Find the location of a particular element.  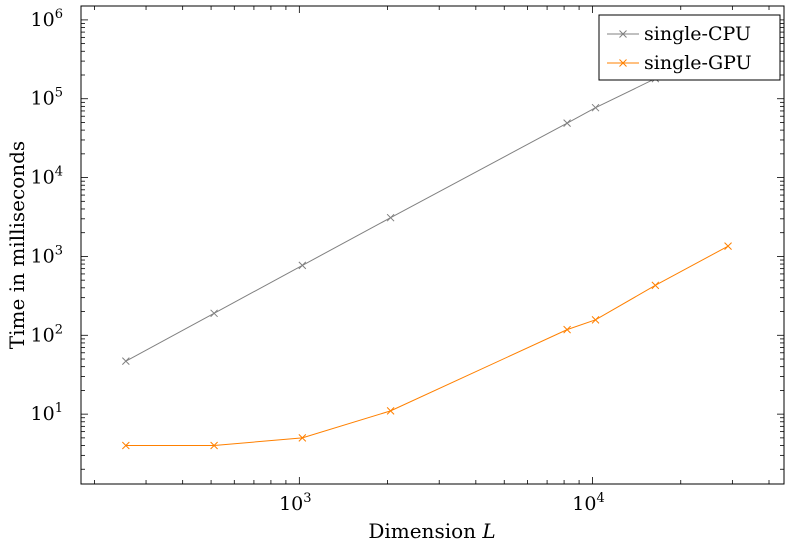

legend-label: single-CPU is located at coordinates (697, 34).